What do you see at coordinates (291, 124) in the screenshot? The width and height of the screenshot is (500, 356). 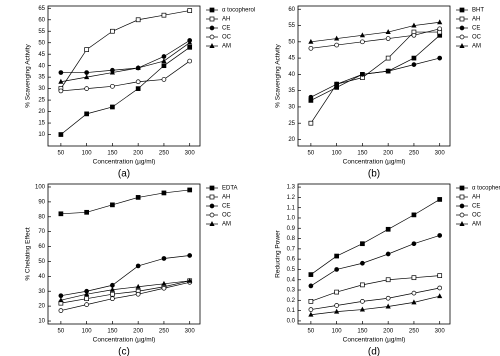 I see `y-tick-label: 25` at bounding box center [291, 124].